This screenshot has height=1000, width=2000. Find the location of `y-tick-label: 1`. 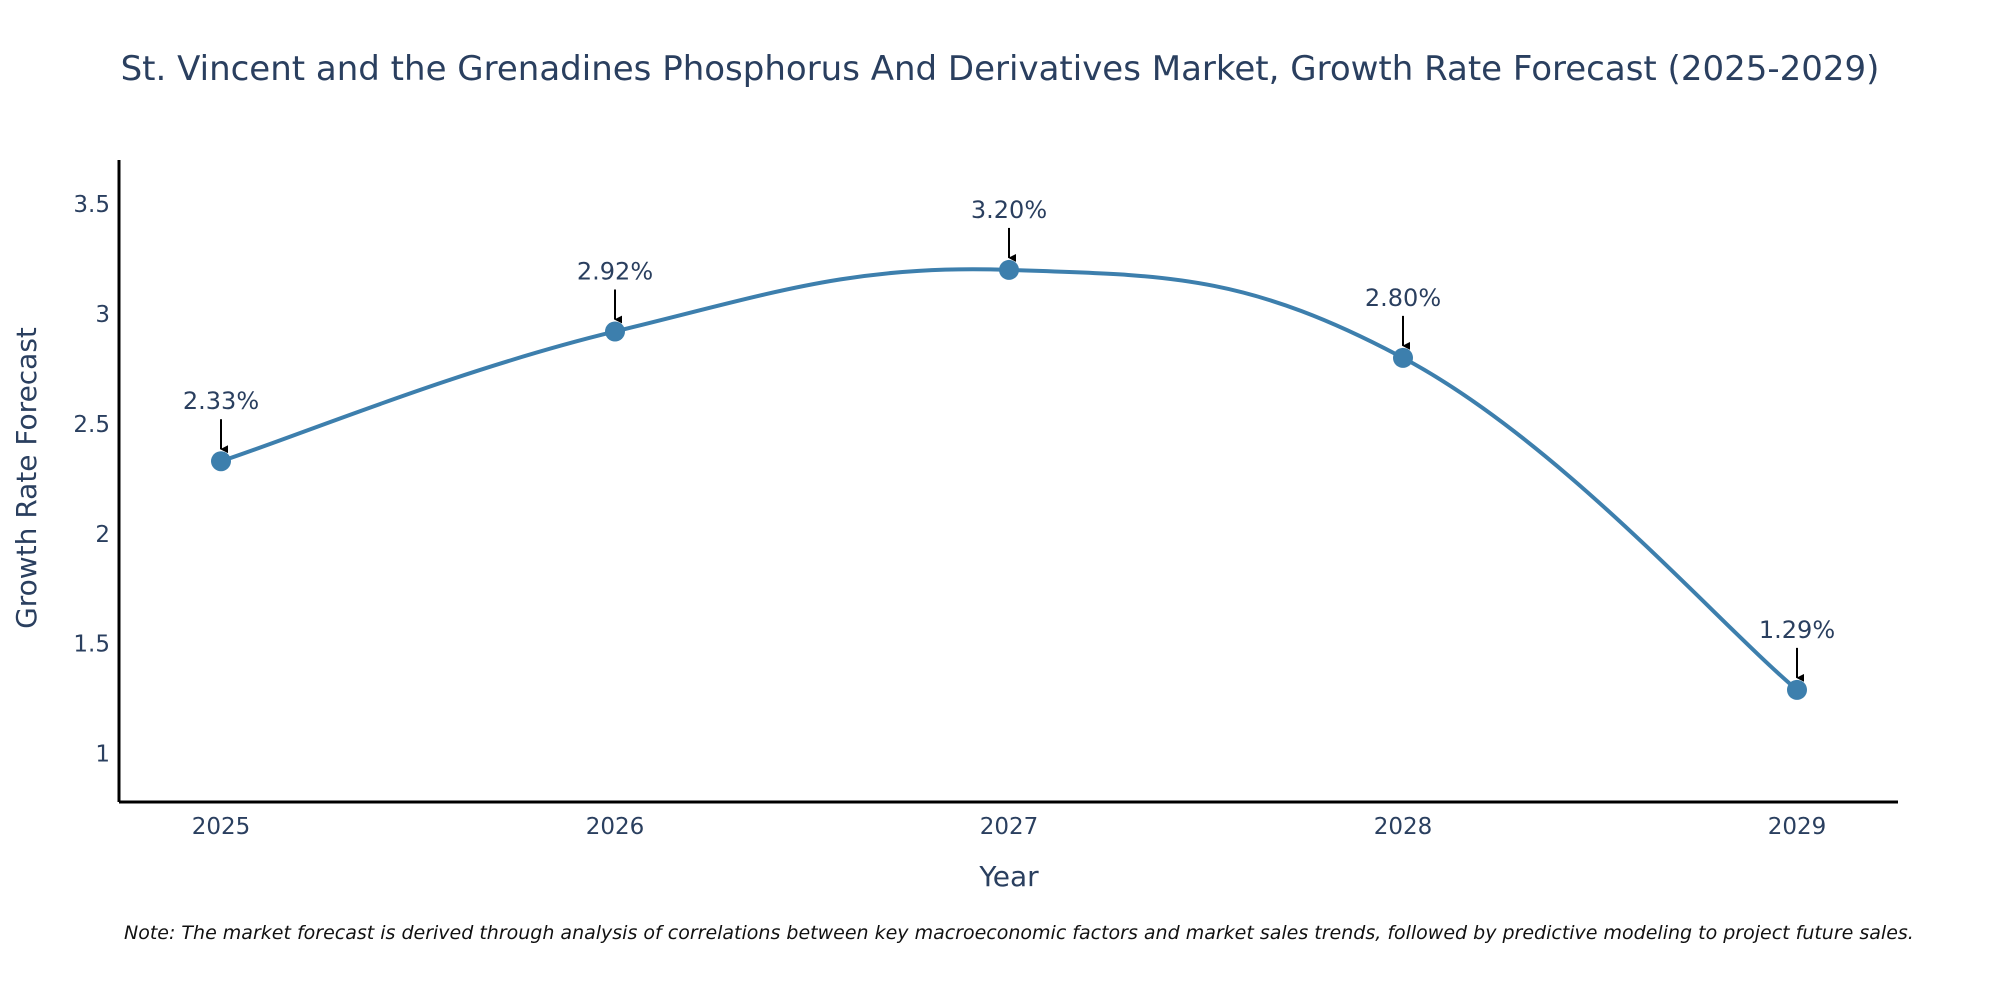

y-tick-label: 1 is located at coordinates (102, 755).